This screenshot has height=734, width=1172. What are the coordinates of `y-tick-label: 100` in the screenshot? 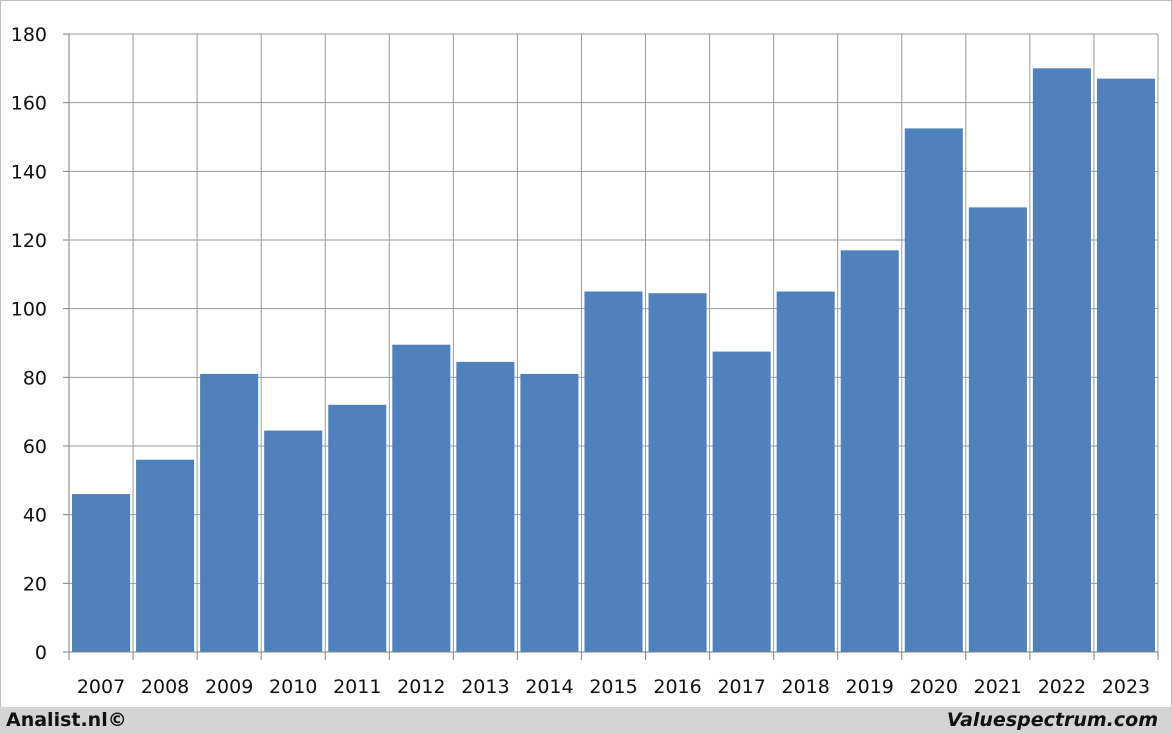 It's located at (29, 310).